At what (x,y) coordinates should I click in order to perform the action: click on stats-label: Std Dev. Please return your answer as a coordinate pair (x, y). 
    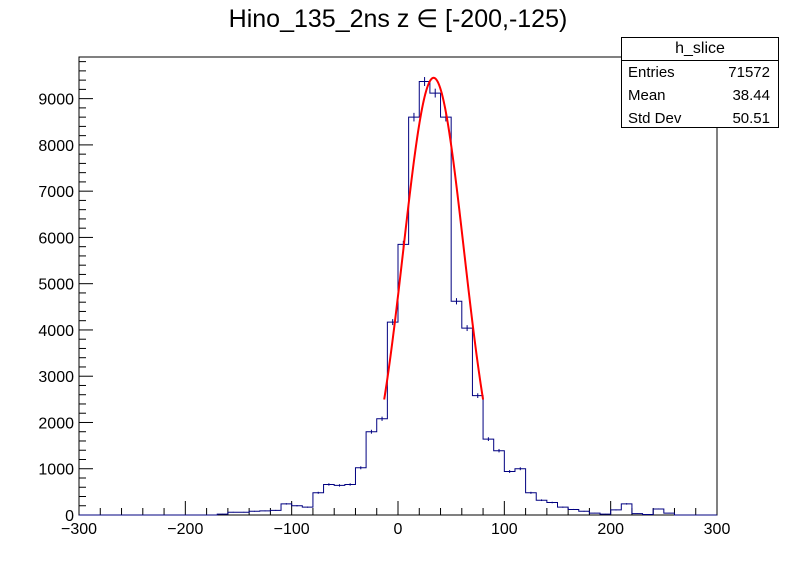
    Looking at the image, I should click on (655, 118).